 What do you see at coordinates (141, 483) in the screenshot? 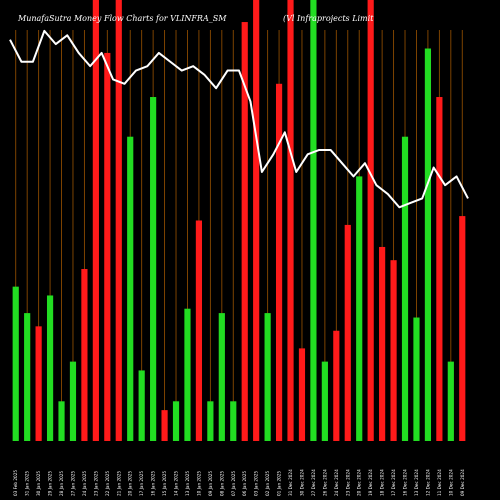
I see `x-tick-label: 17 Jan 2025` at bounding box center [141, 483].